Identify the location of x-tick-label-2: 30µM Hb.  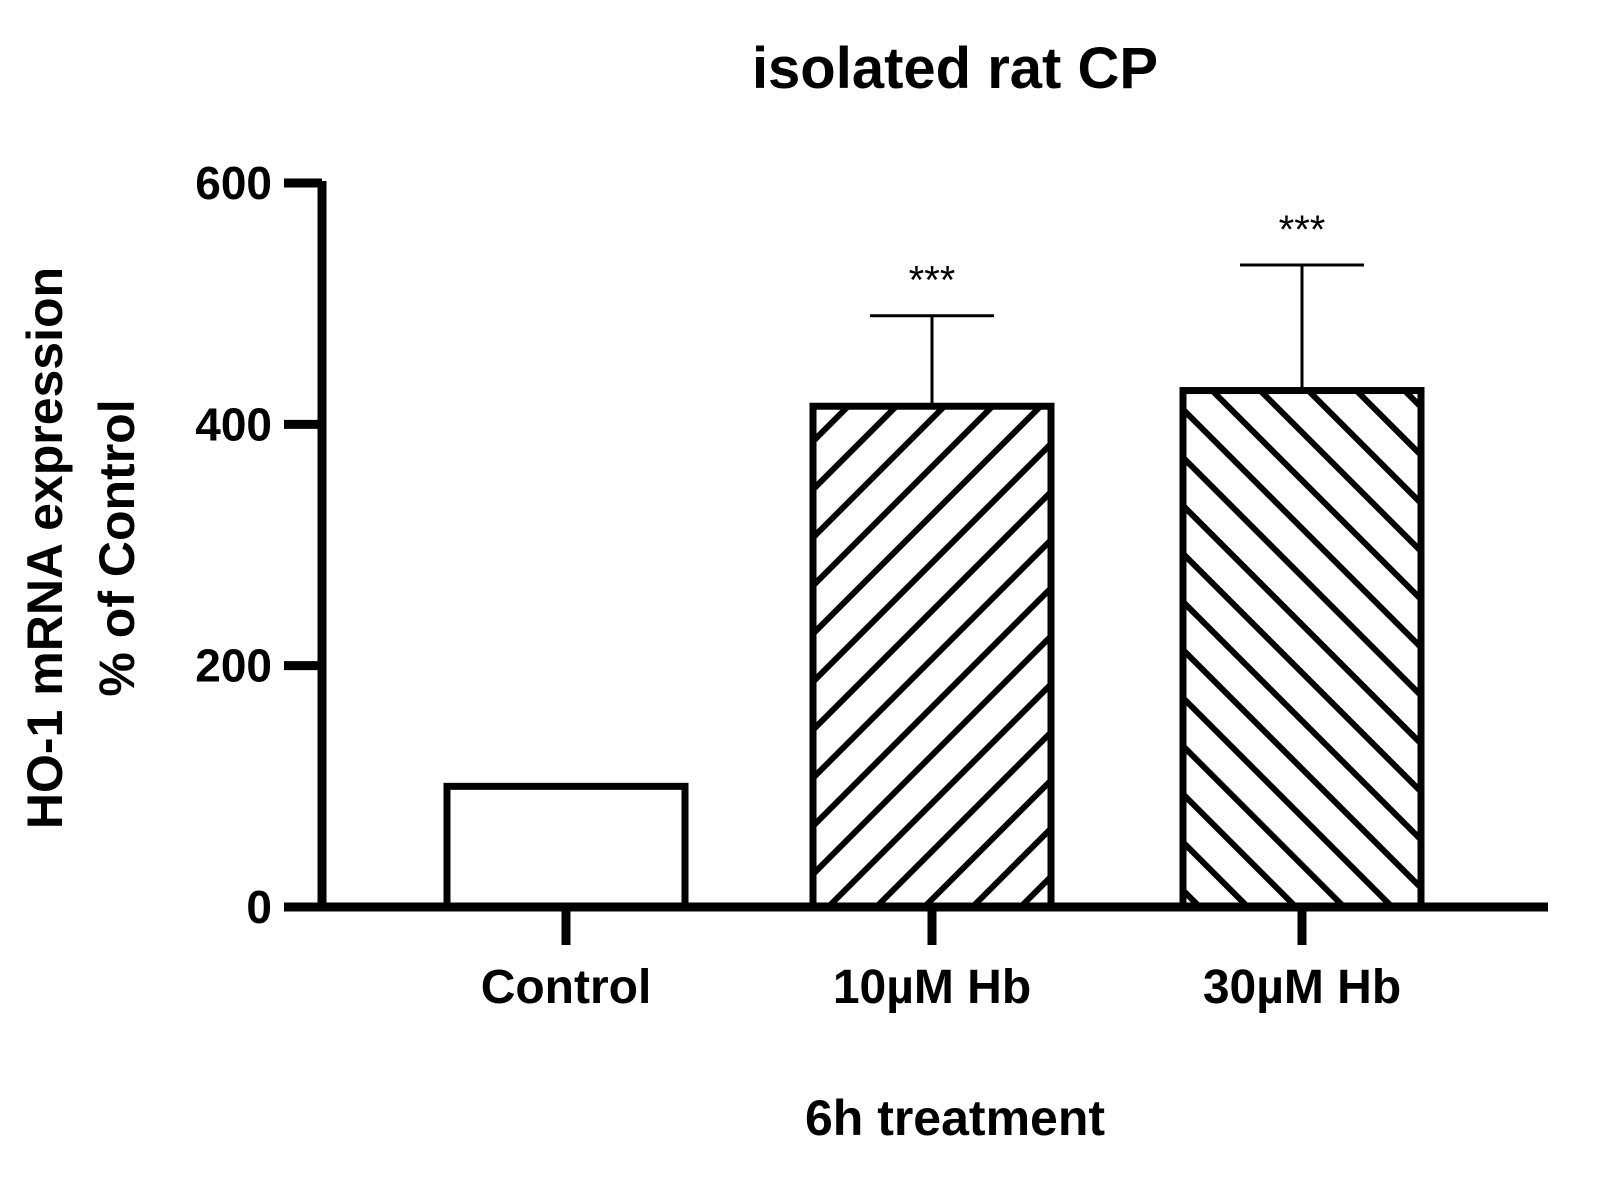
(1302, 987).